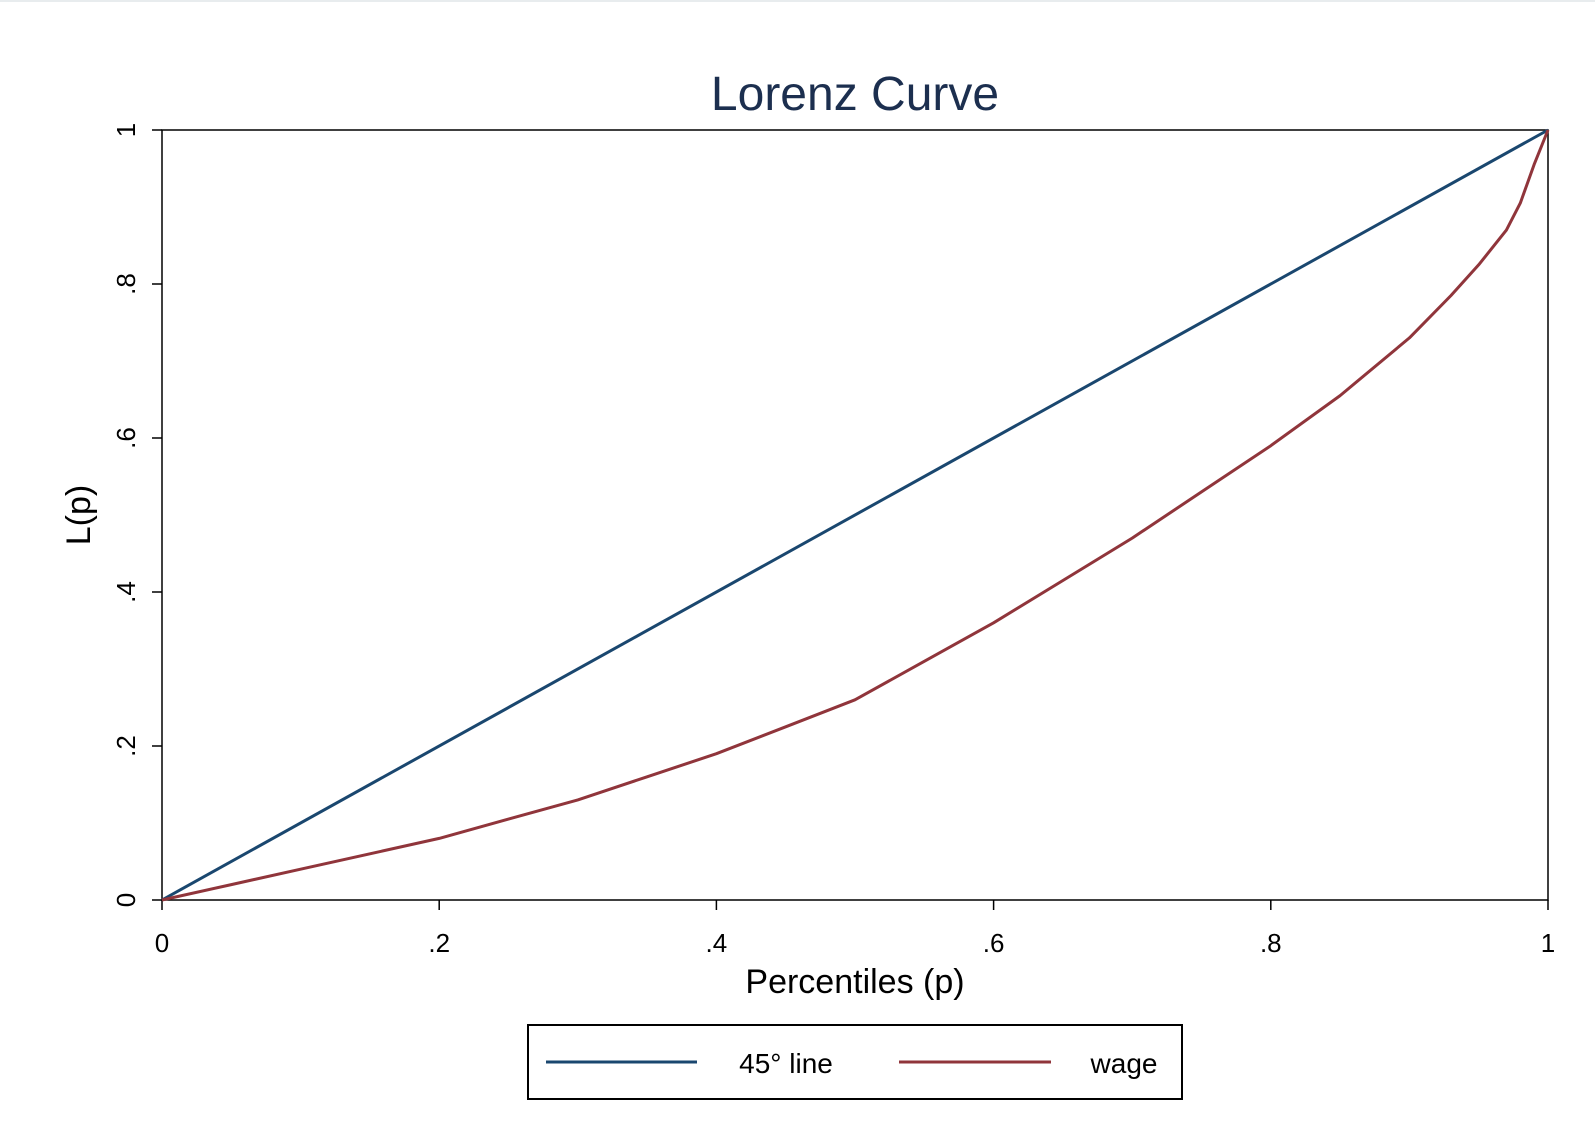 This screenshot has height=1135, width=1595. What do you see at coordinates (439, 943) in the screenshot?
I see `x-tick-label: .2` at bounding box center [439, 943].